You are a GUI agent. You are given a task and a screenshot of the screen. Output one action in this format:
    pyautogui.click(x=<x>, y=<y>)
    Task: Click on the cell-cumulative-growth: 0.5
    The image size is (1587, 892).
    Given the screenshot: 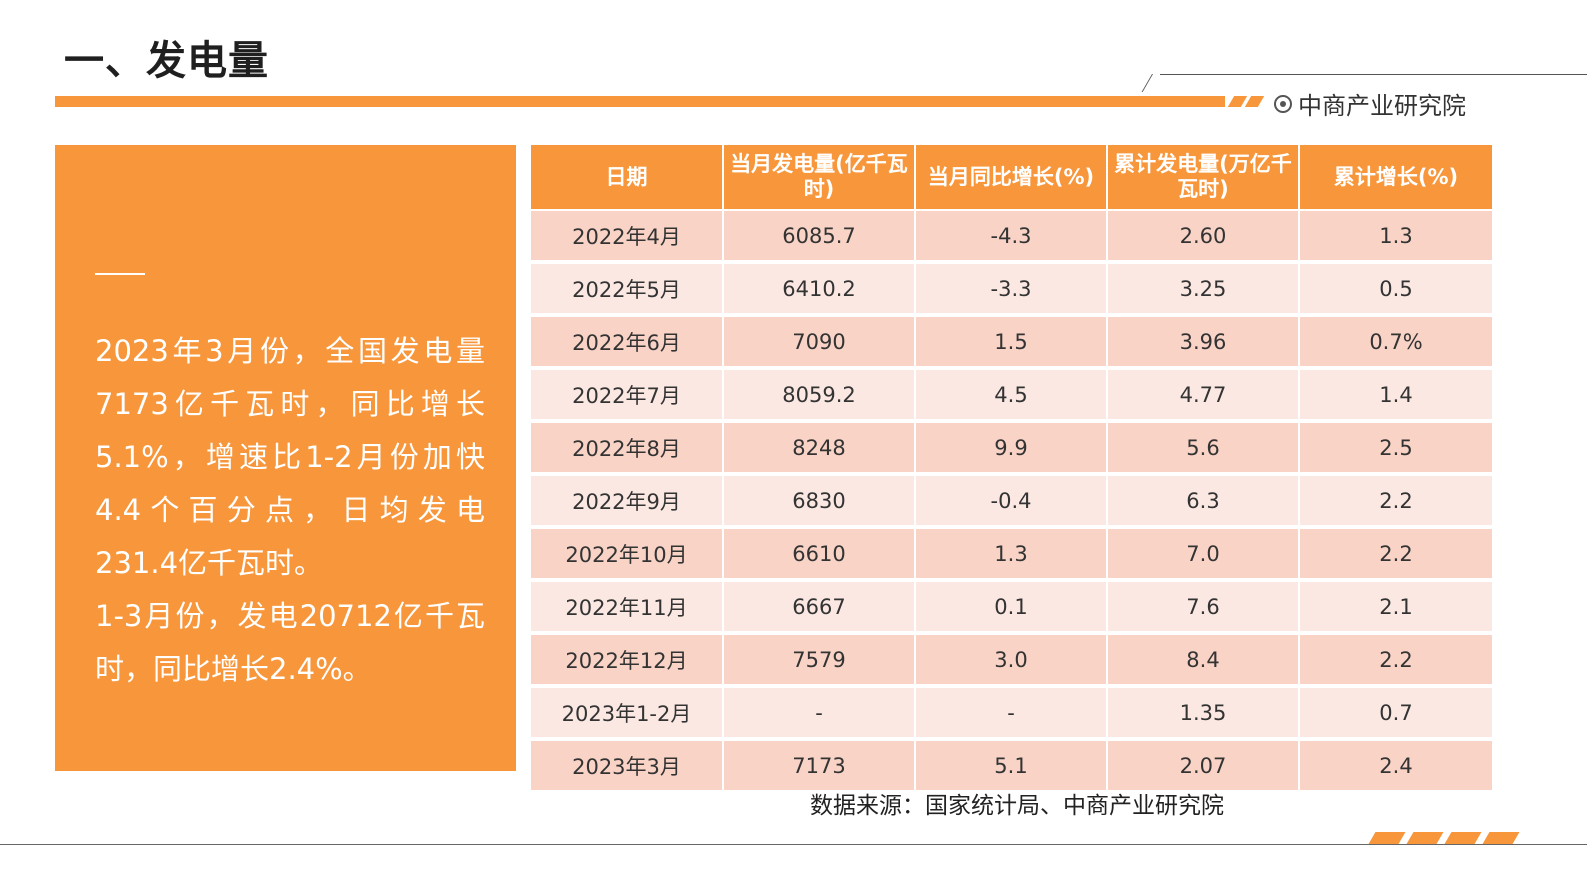 What is the action you would take?
    pyautogui.click(x=1395, y=289)
    